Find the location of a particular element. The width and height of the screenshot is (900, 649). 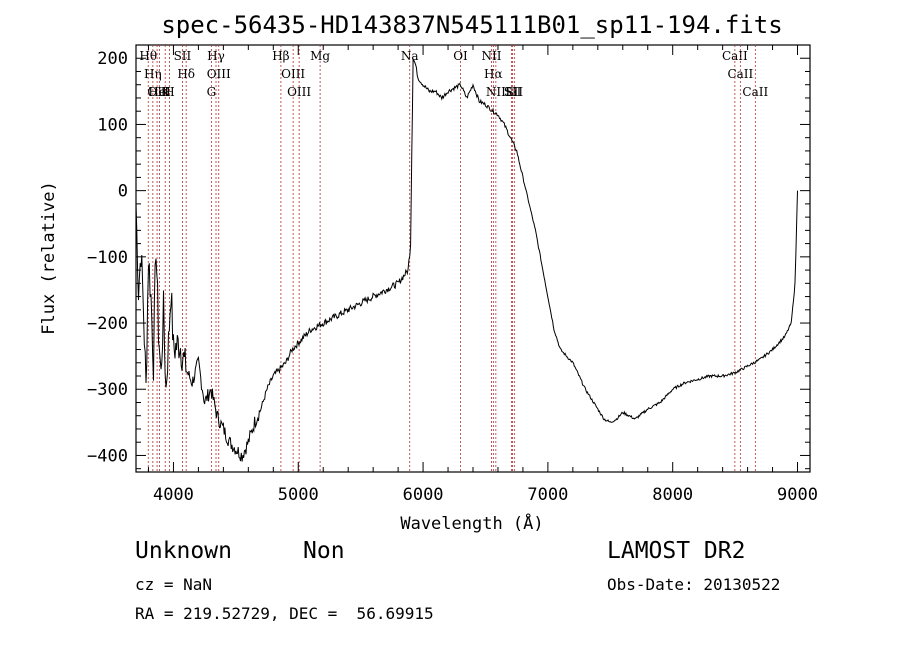

spectral-line-label: Hθ is located at coordinates (148, 56).